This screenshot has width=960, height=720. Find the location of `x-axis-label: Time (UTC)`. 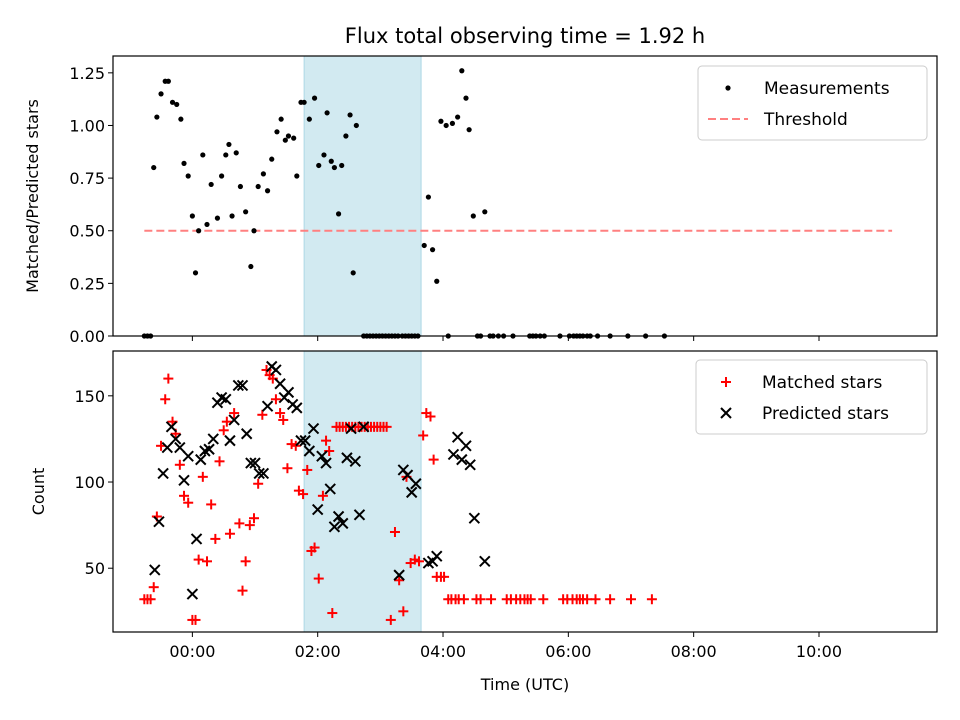

x-axis-label: Time (UTC) is located at coordinates (524, 684).